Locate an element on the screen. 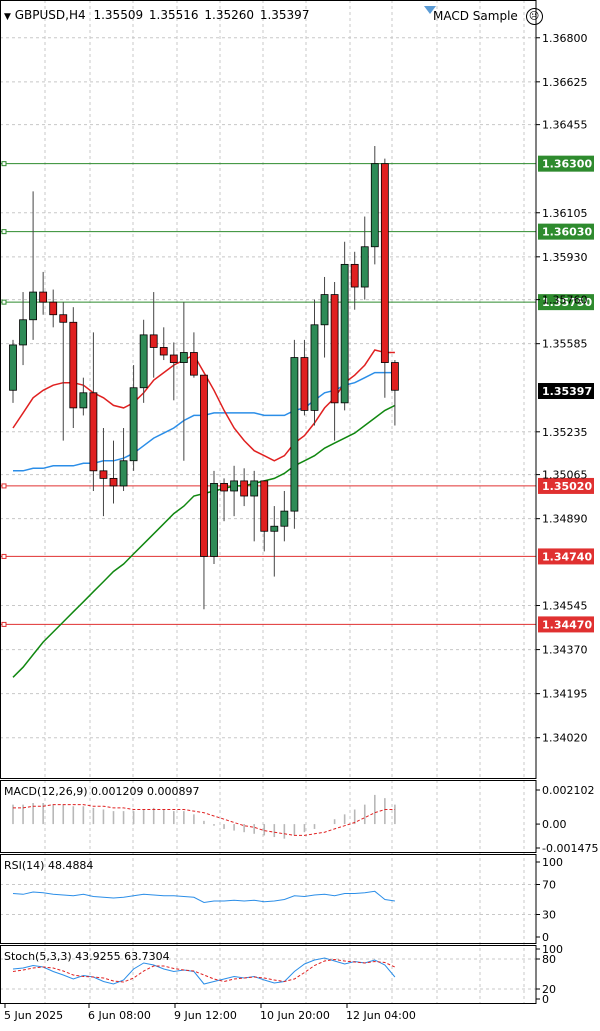  price-tick-label: 1.34545 is located at coordinates (565, 606).